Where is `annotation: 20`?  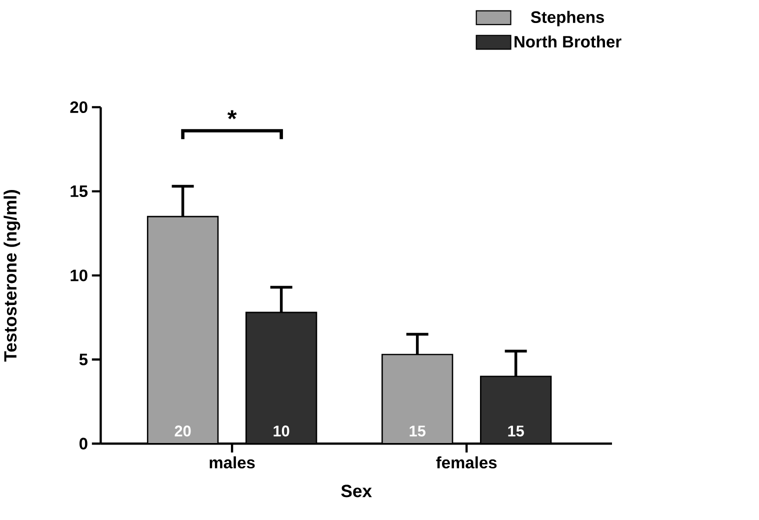
annotation: 20 is located at coordinates (182, 431).